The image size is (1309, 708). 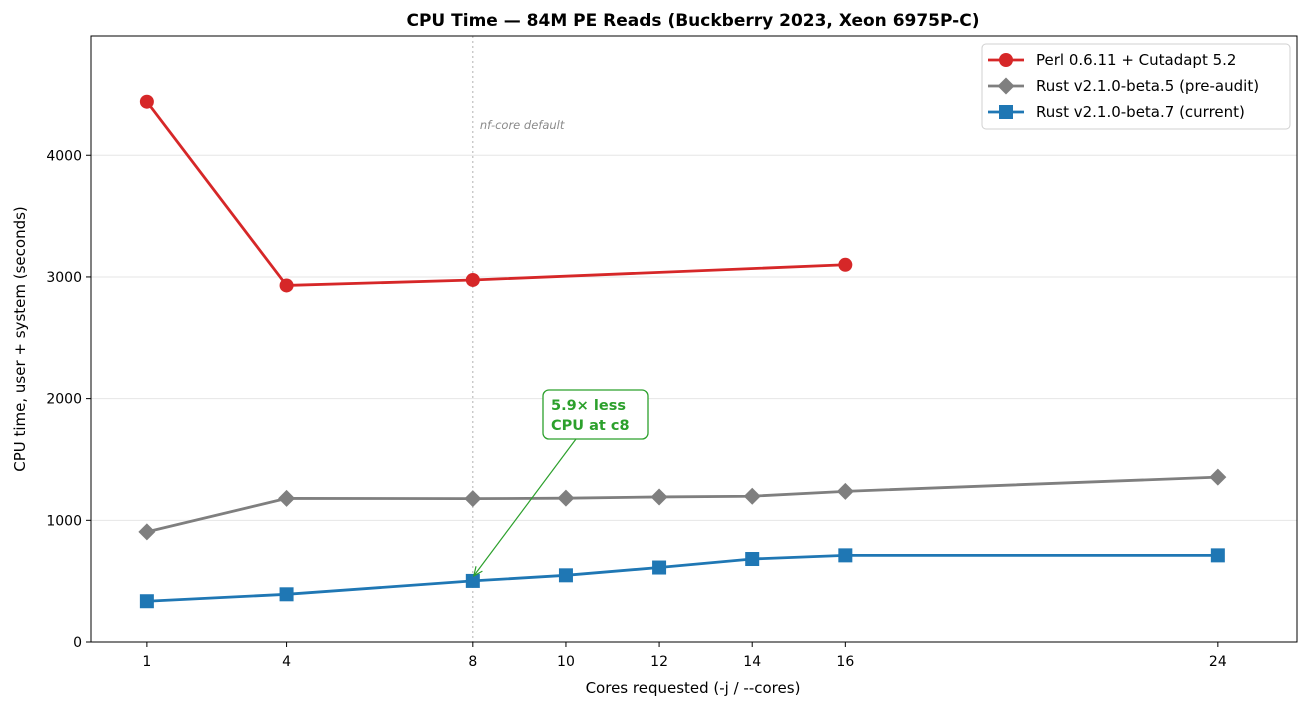 What do you see at coordinates (566, 662) in the screenshot?
I see `x-tick-label: 10` at bounding box center [566, 662].